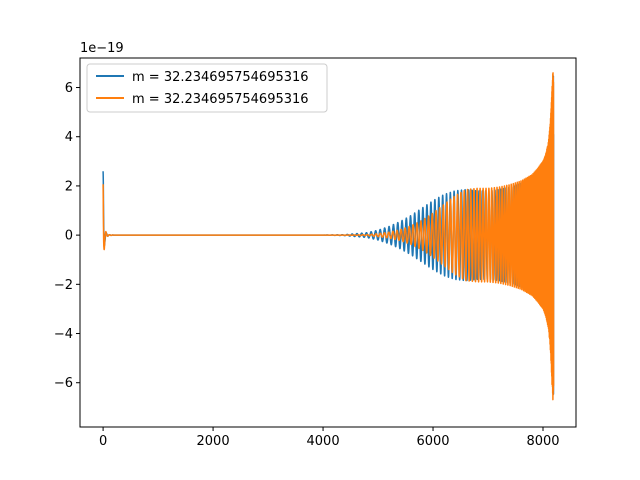  What do you see at coordinates (103, 441) in the screenshot?
I see `x-tick-label-0: 0` at bounding box center [103, 441].